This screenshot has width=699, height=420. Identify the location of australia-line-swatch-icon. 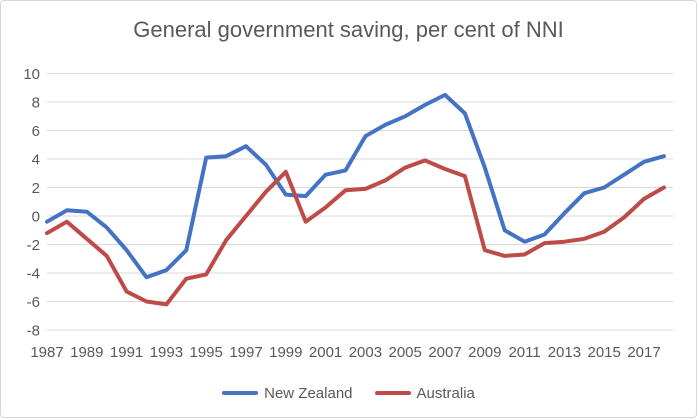
(392, 393).